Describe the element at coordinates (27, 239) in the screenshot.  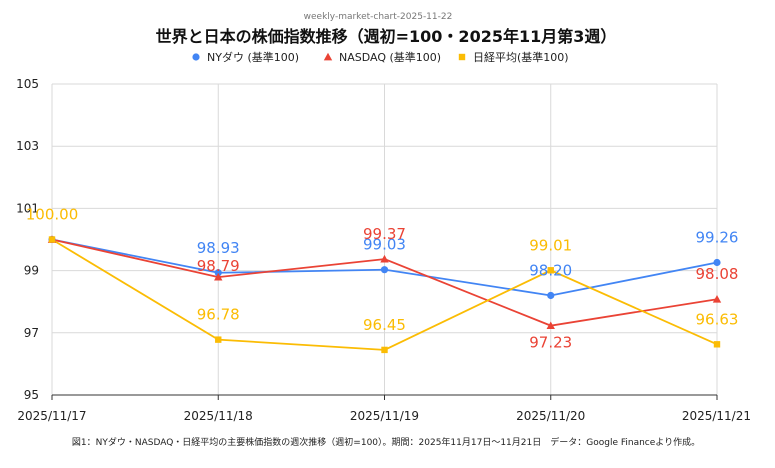
I see `y-axis: 95 97 99 101 103 105` at that location.